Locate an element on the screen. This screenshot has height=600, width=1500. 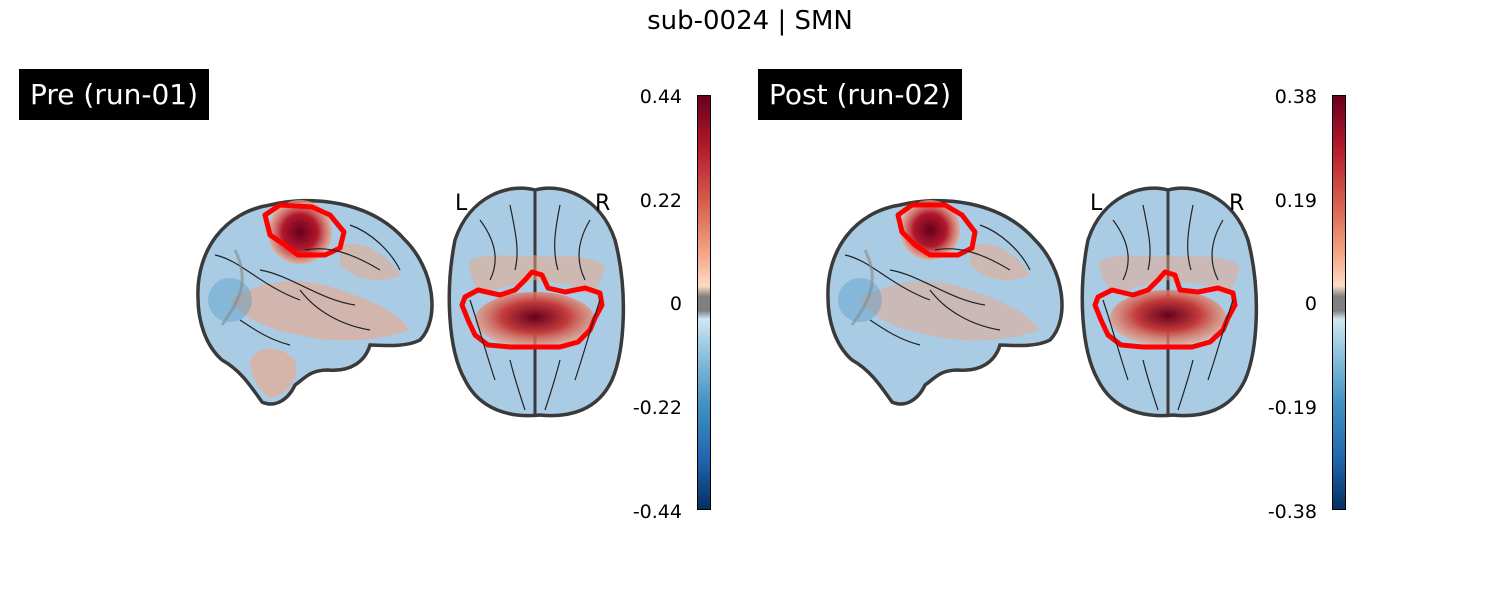
colorbar-tick: -0.44 is located at coordinates (657, 512).